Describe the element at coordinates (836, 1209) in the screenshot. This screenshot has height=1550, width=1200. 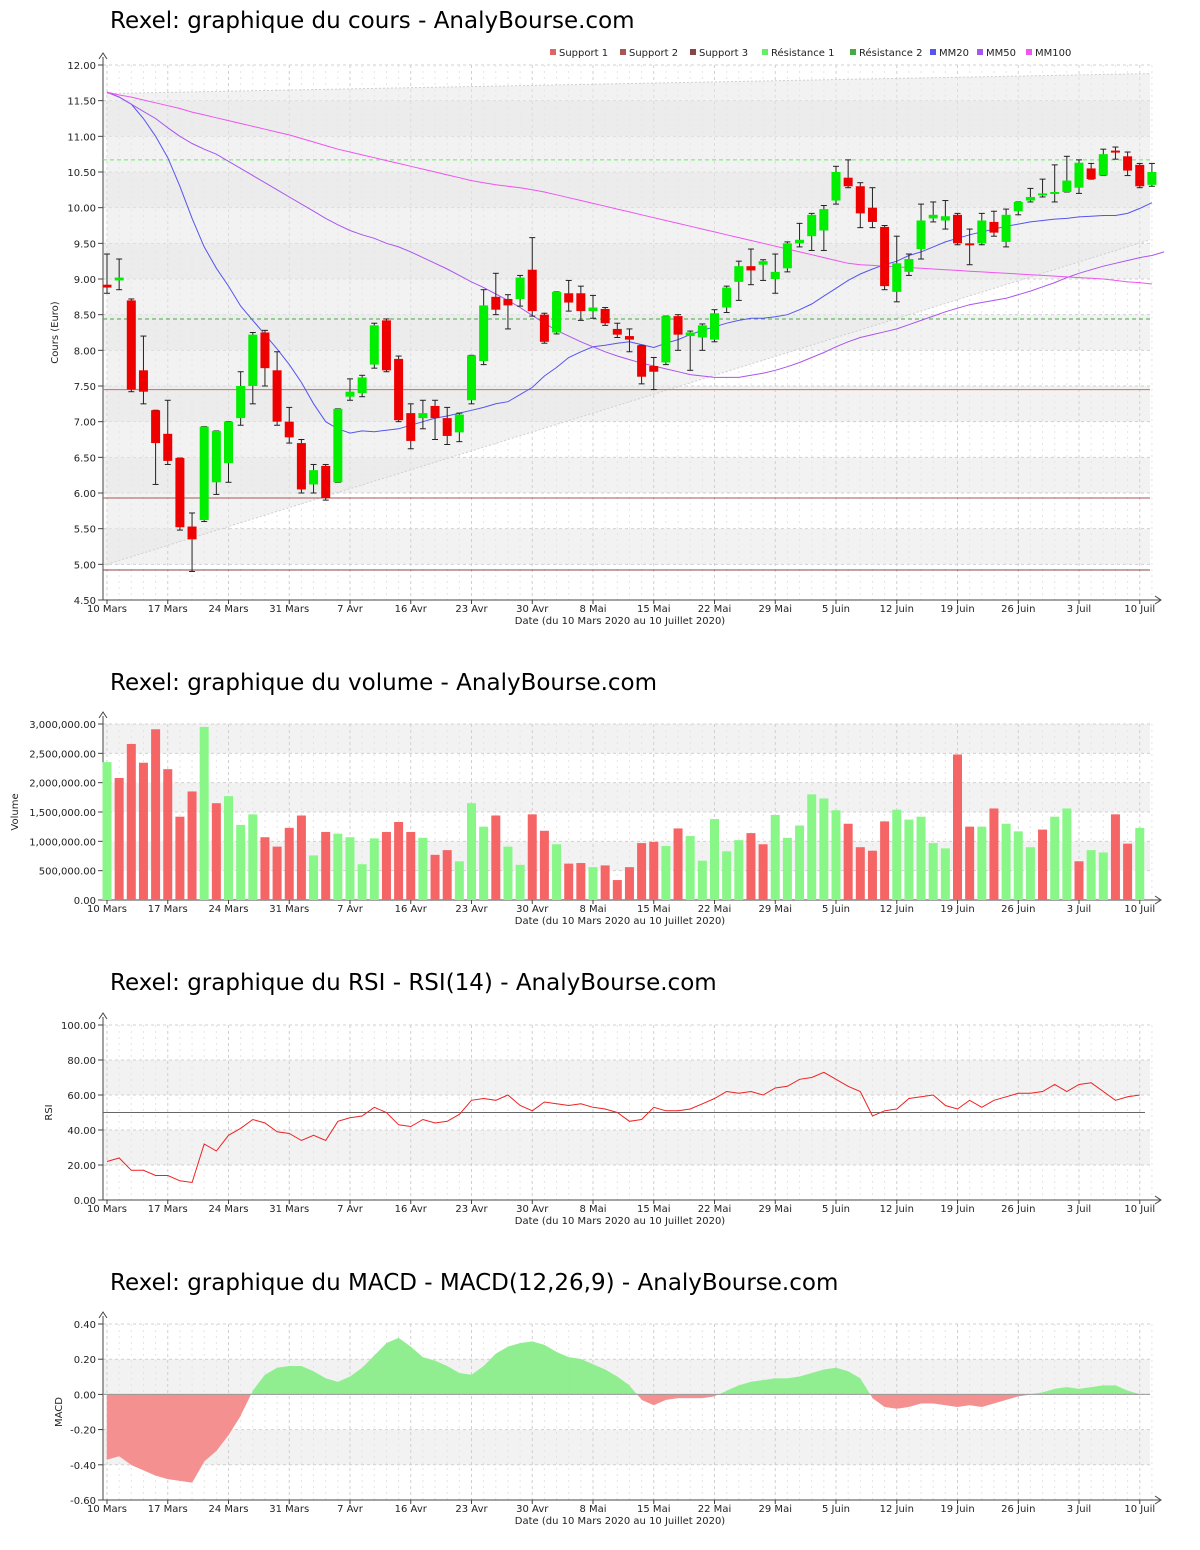
I see `rsi-xtick-label: 5 Juin` at that location.